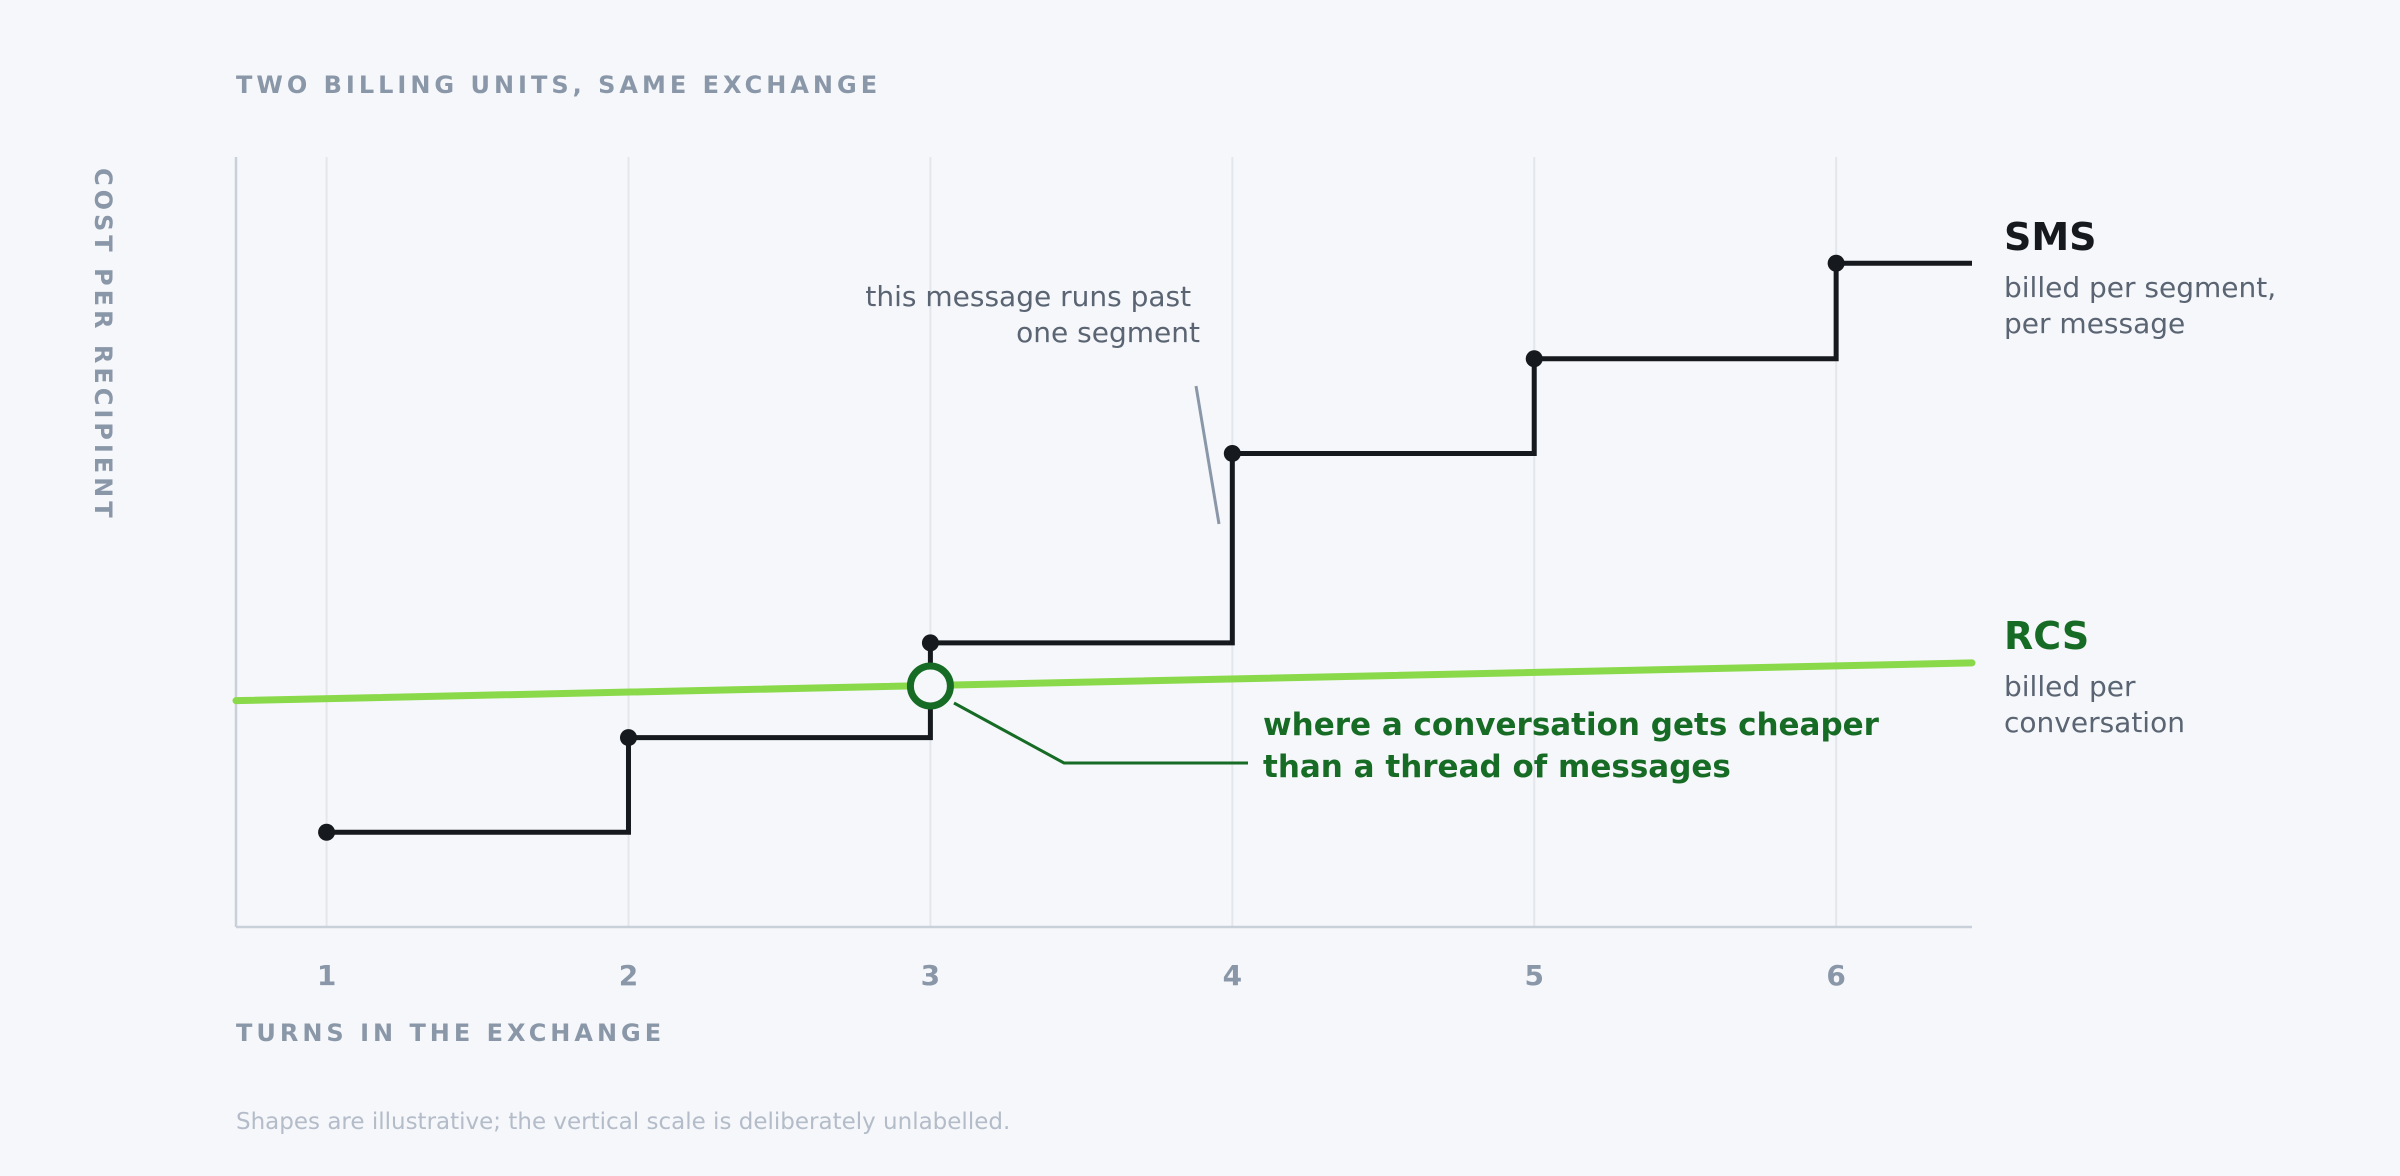 This screenshot has width=2400, height=1176. Describe the element at coordinates (930, 975) in the screenshot. I see `x-tick-3: 3` at that location.